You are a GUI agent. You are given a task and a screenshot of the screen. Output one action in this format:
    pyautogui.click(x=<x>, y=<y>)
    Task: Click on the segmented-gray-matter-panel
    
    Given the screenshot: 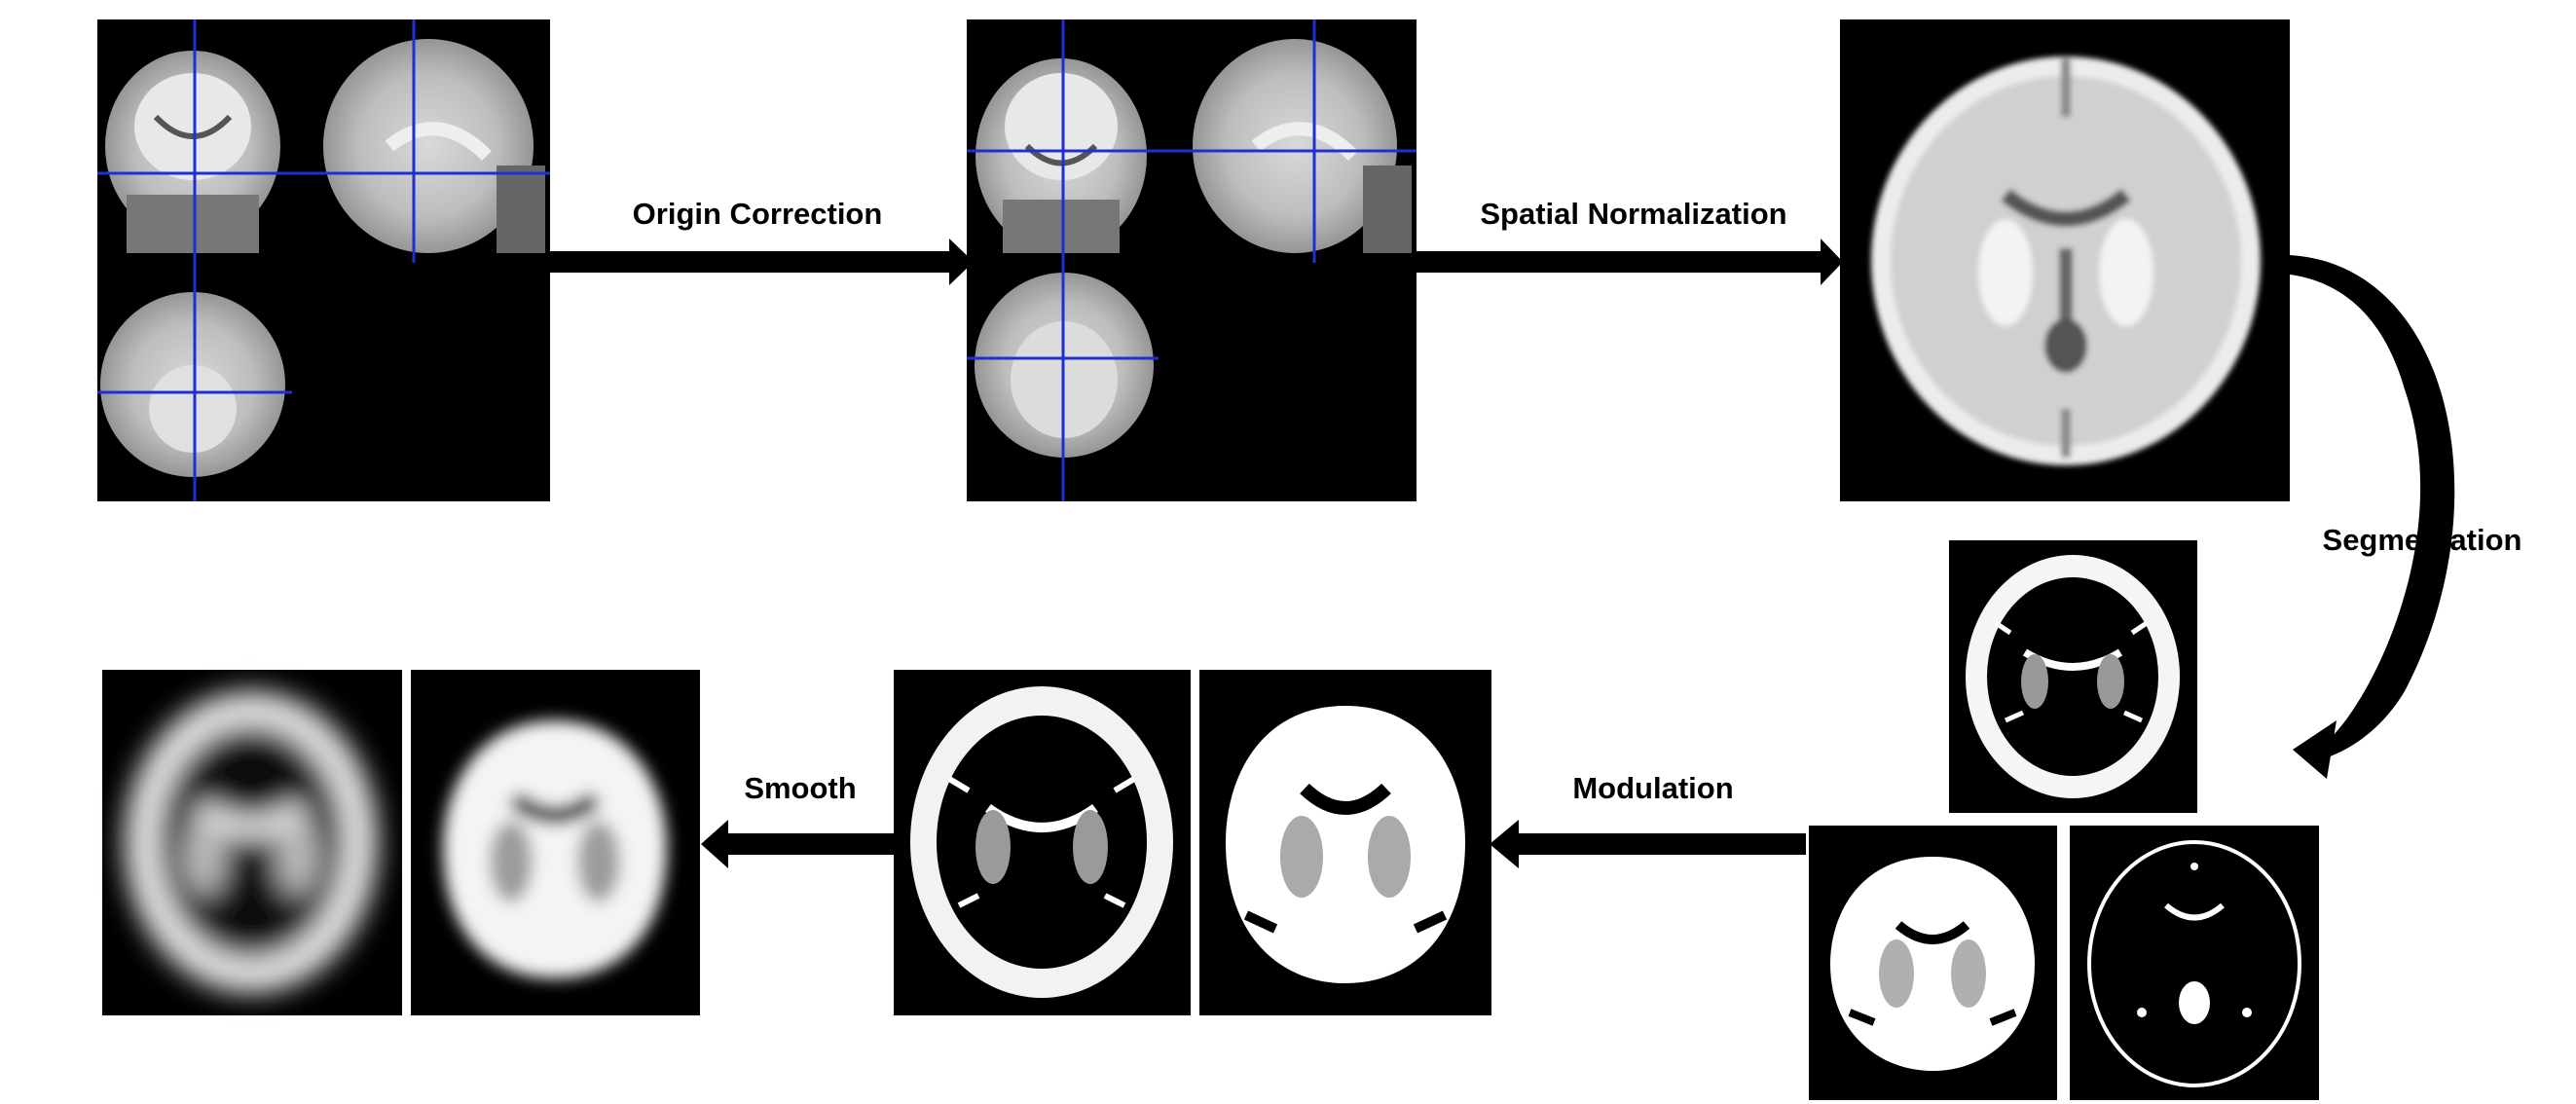 What is the action you would take?
    pyautogui.click(x=2073, y=676)
    